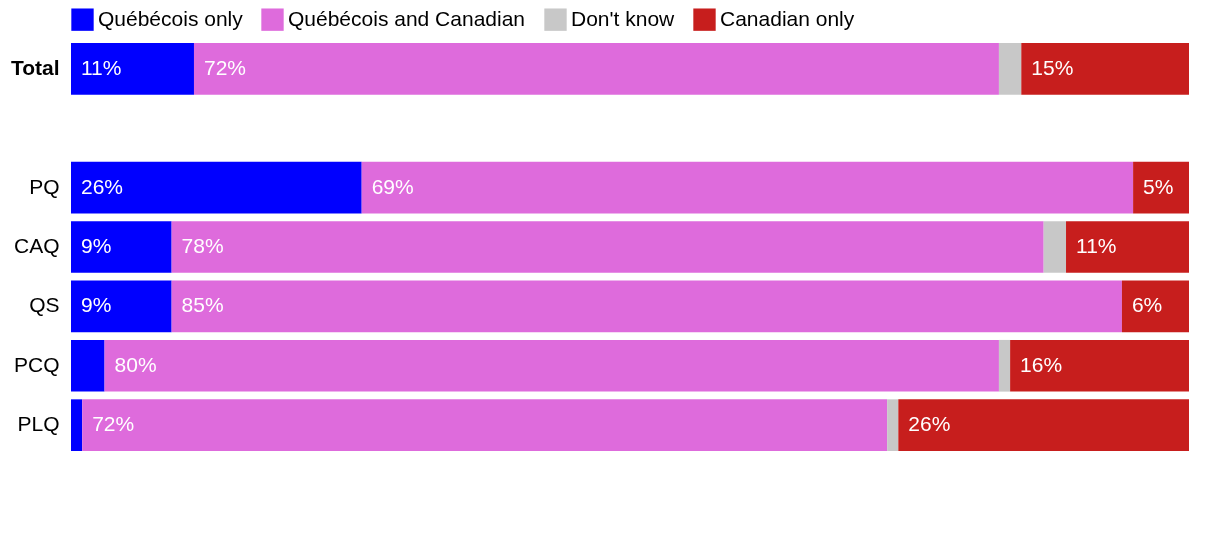 This screenshot has height=552, width=1220. I want to click on y-tick-label: PQ, so click(44, 186).